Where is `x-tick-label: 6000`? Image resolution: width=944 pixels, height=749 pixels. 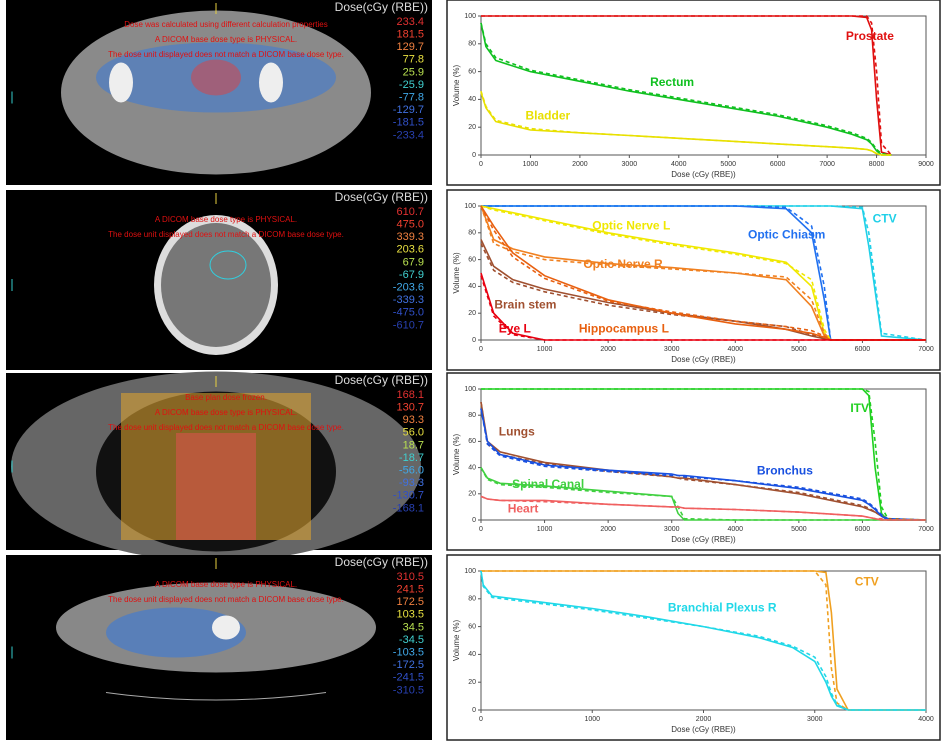
x-tick-label: 6000 is located at coordinates (863, 349).